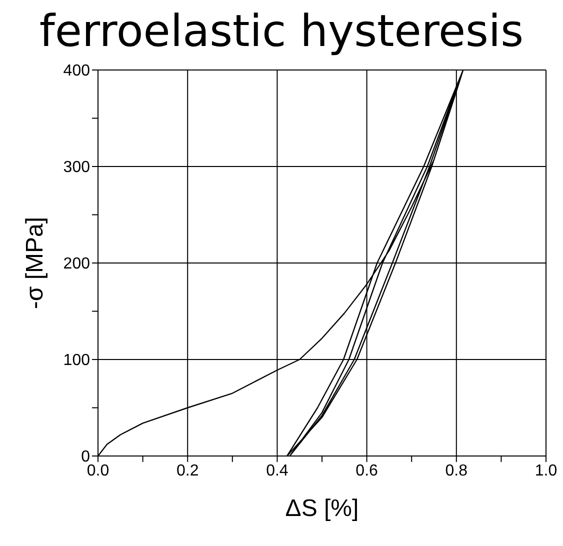  Describe the element at coordinates (456, 471) in the screenshot. I see `x-tick-label: 0.8` at that location.